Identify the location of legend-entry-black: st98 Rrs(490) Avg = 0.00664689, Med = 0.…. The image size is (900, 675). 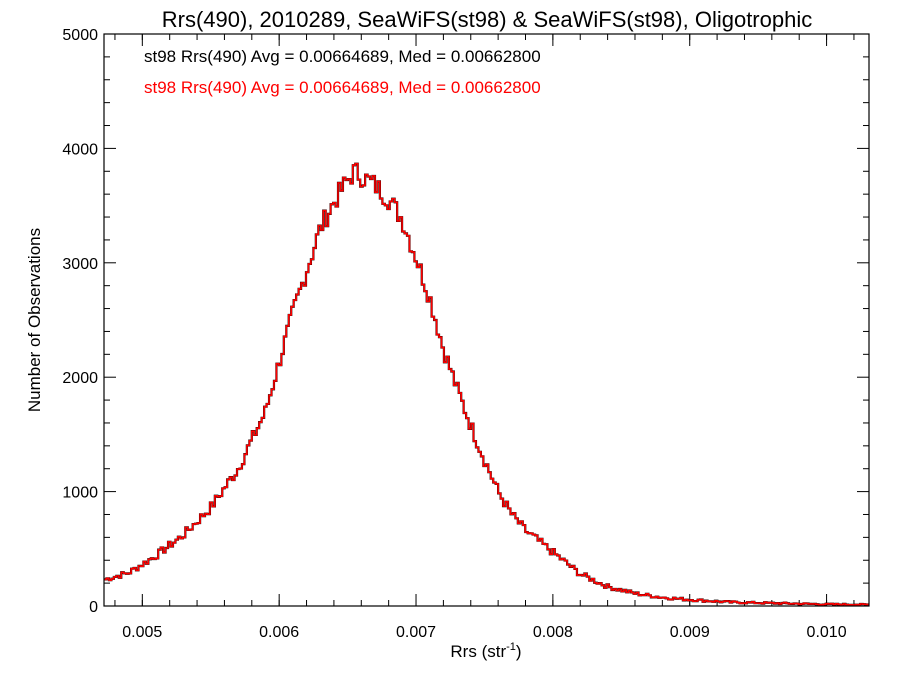
(342, 56).